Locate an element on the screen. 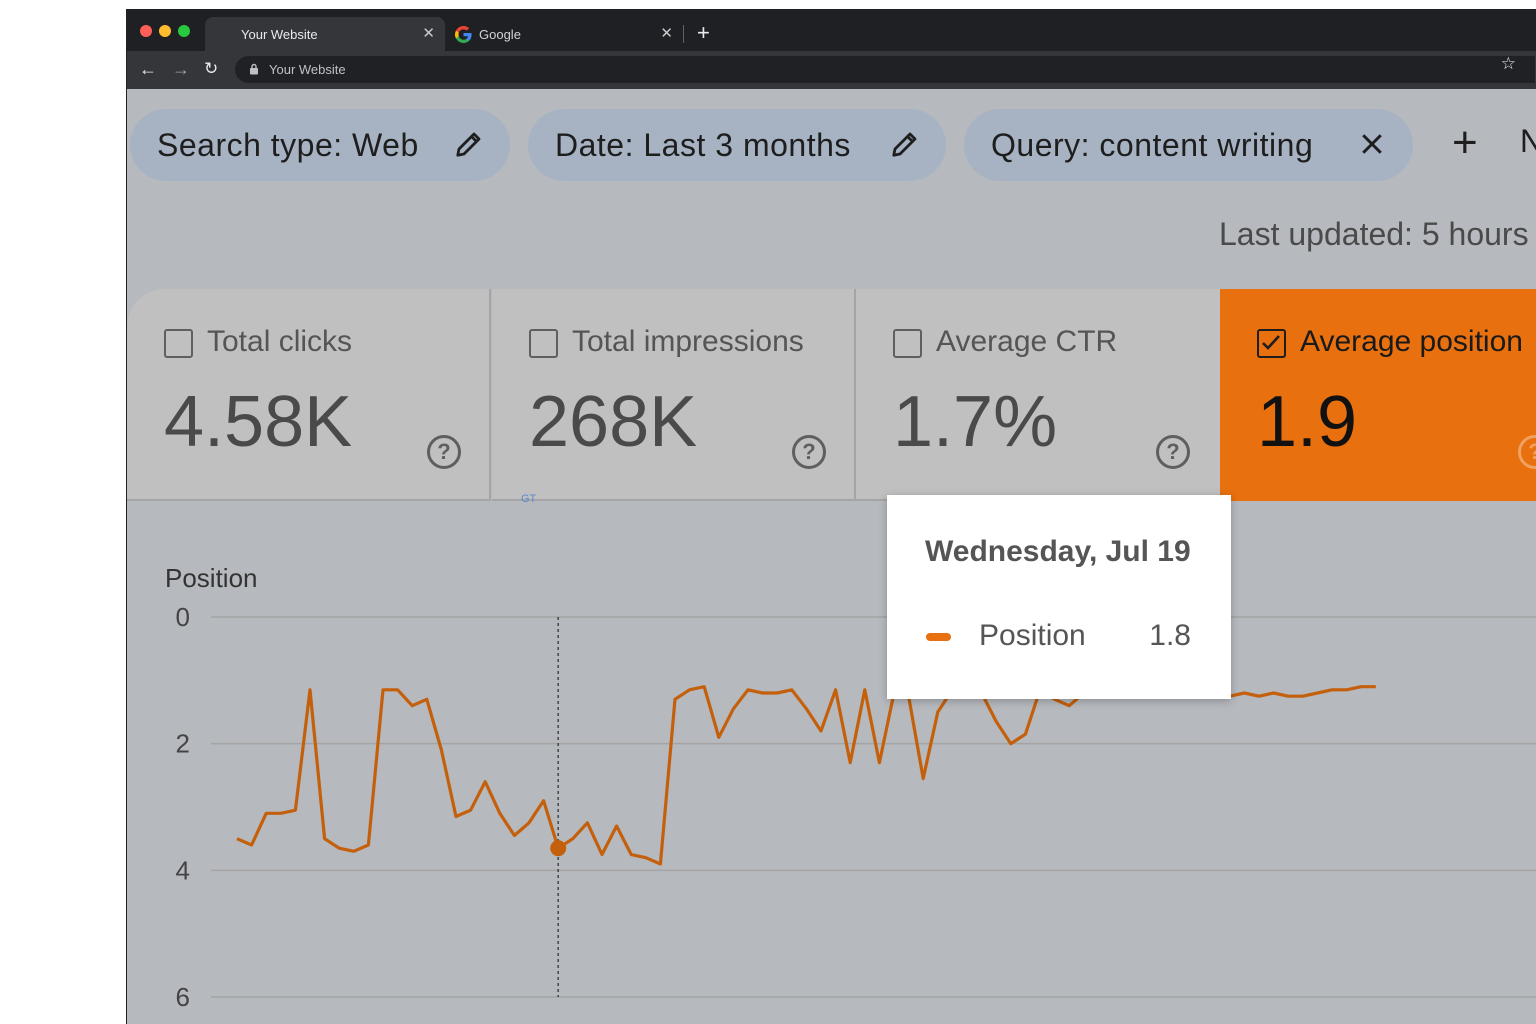 This screenshot has width=1536, height=1024. y-tick-label: 2 is located at coordinates (183, 744).